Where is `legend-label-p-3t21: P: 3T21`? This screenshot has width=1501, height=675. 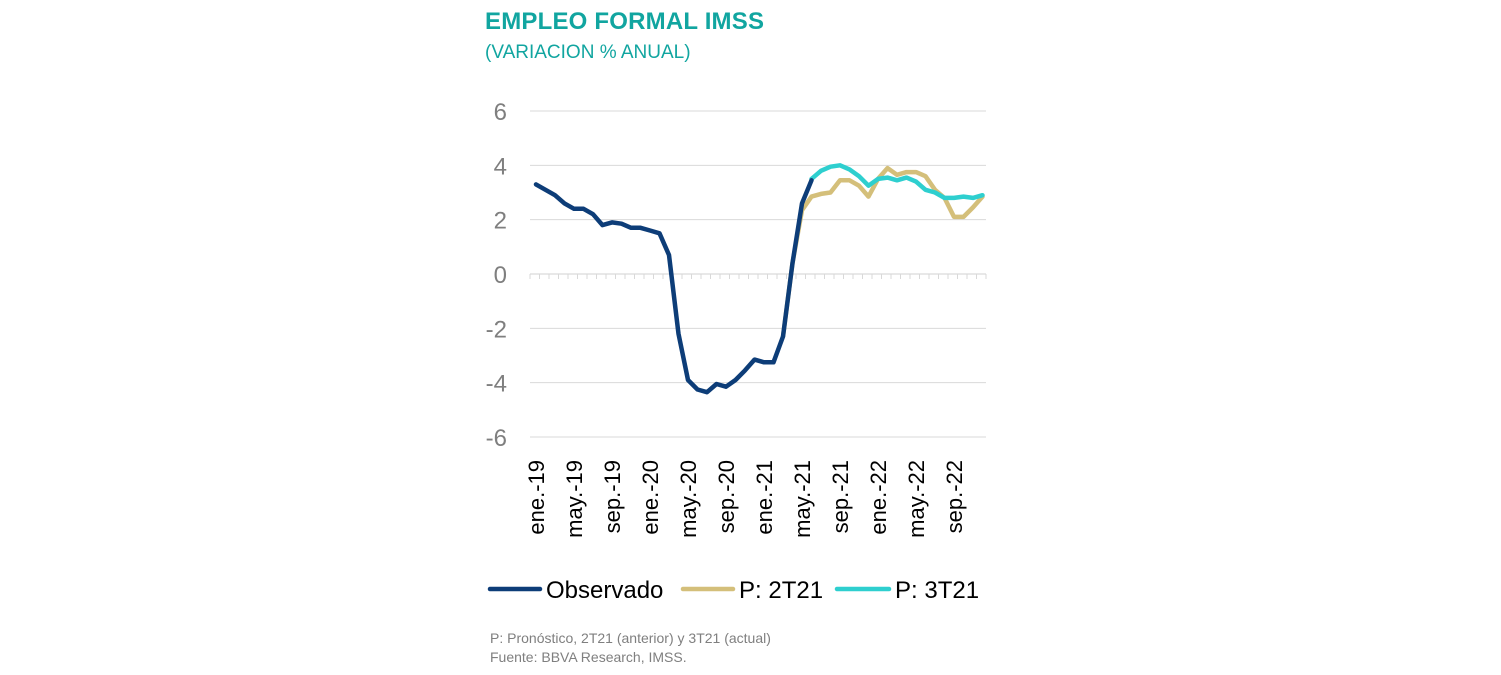 legend-label-p-3t21: P: 3T21 is located at coordinates (937, 590).